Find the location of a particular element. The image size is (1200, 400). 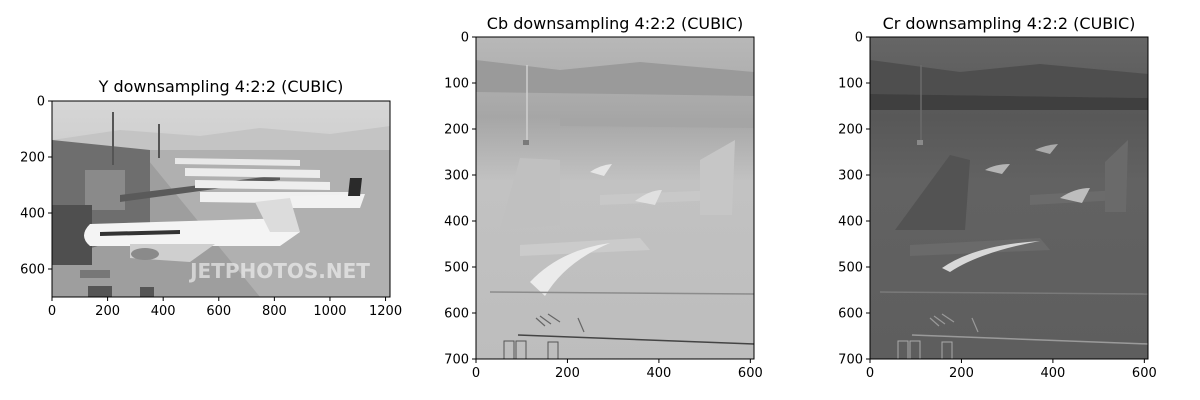

x-tick-label: 800 is located at coordinates (274, 311).